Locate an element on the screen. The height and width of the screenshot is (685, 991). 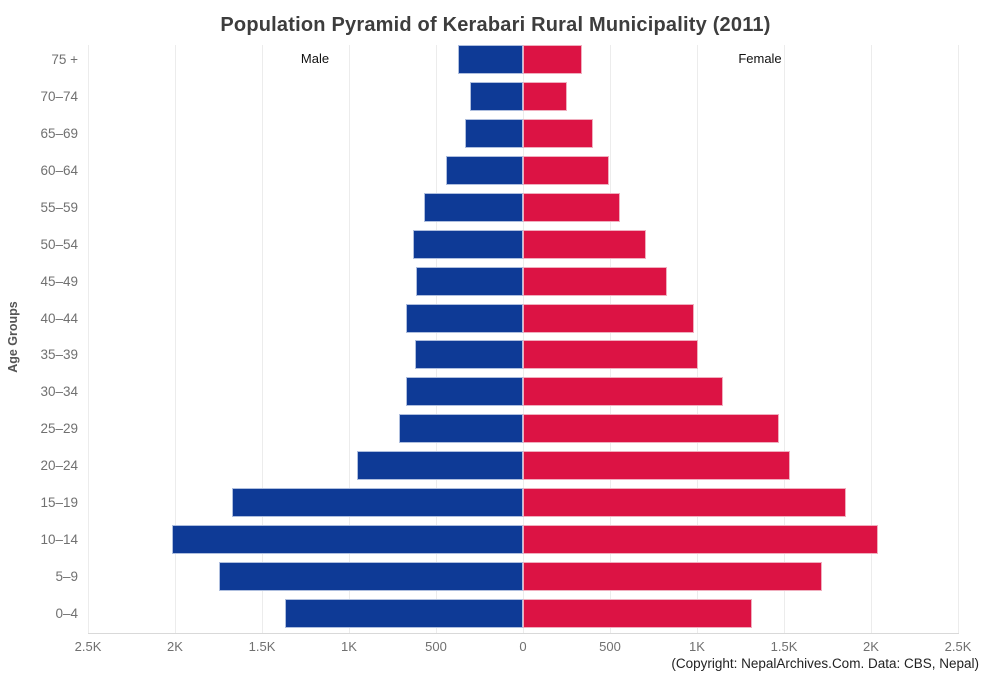
bar-female-10–14 is located at coordinates (700, 540).